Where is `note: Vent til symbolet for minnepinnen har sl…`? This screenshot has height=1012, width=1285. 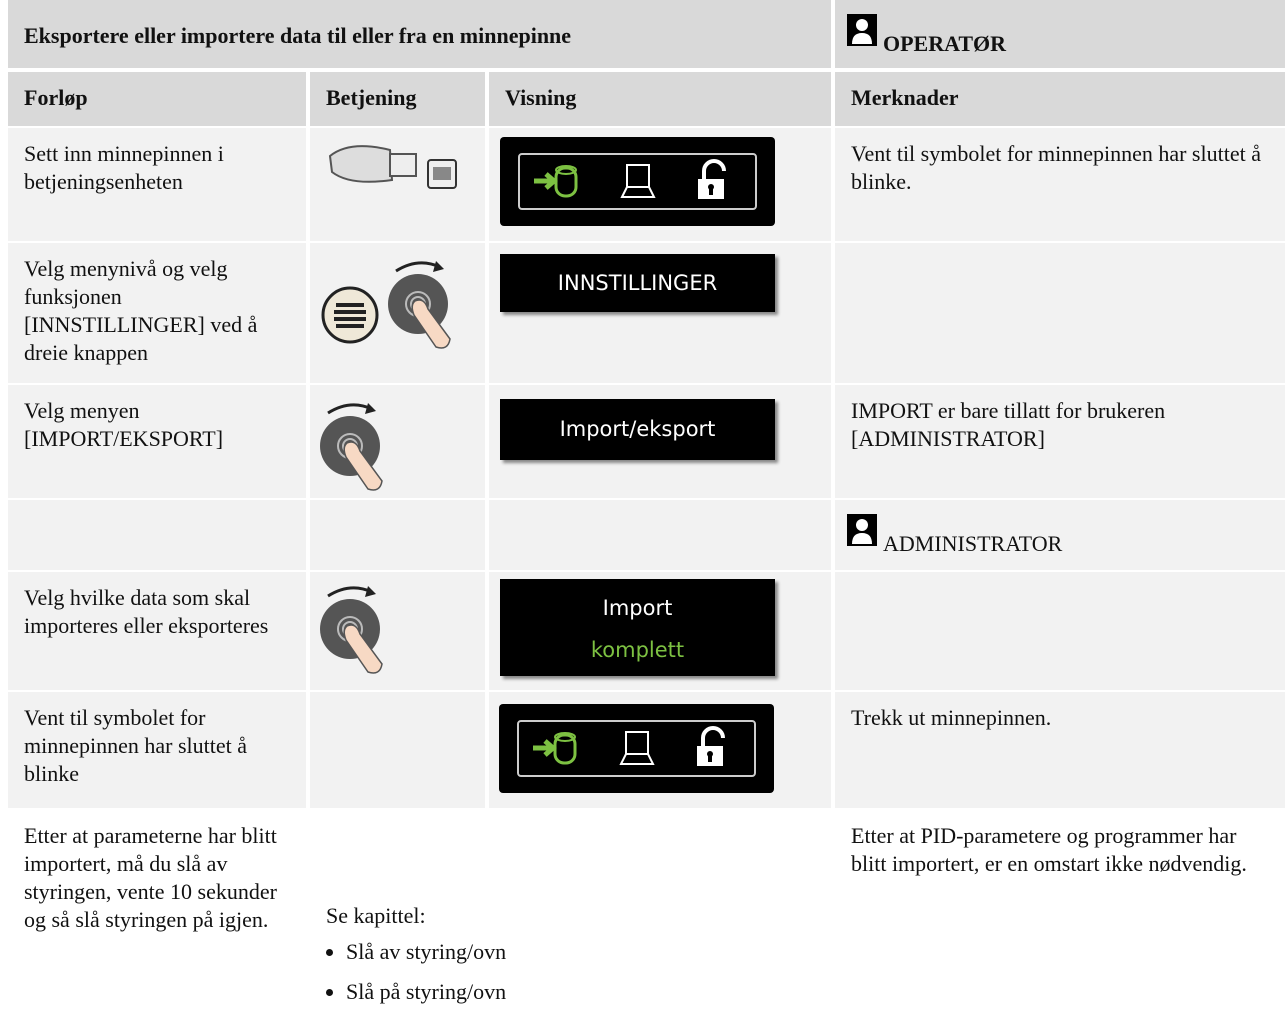
note: Vent til symbolet for minnepinnen har sl… is located at coordinates (1060, 184).